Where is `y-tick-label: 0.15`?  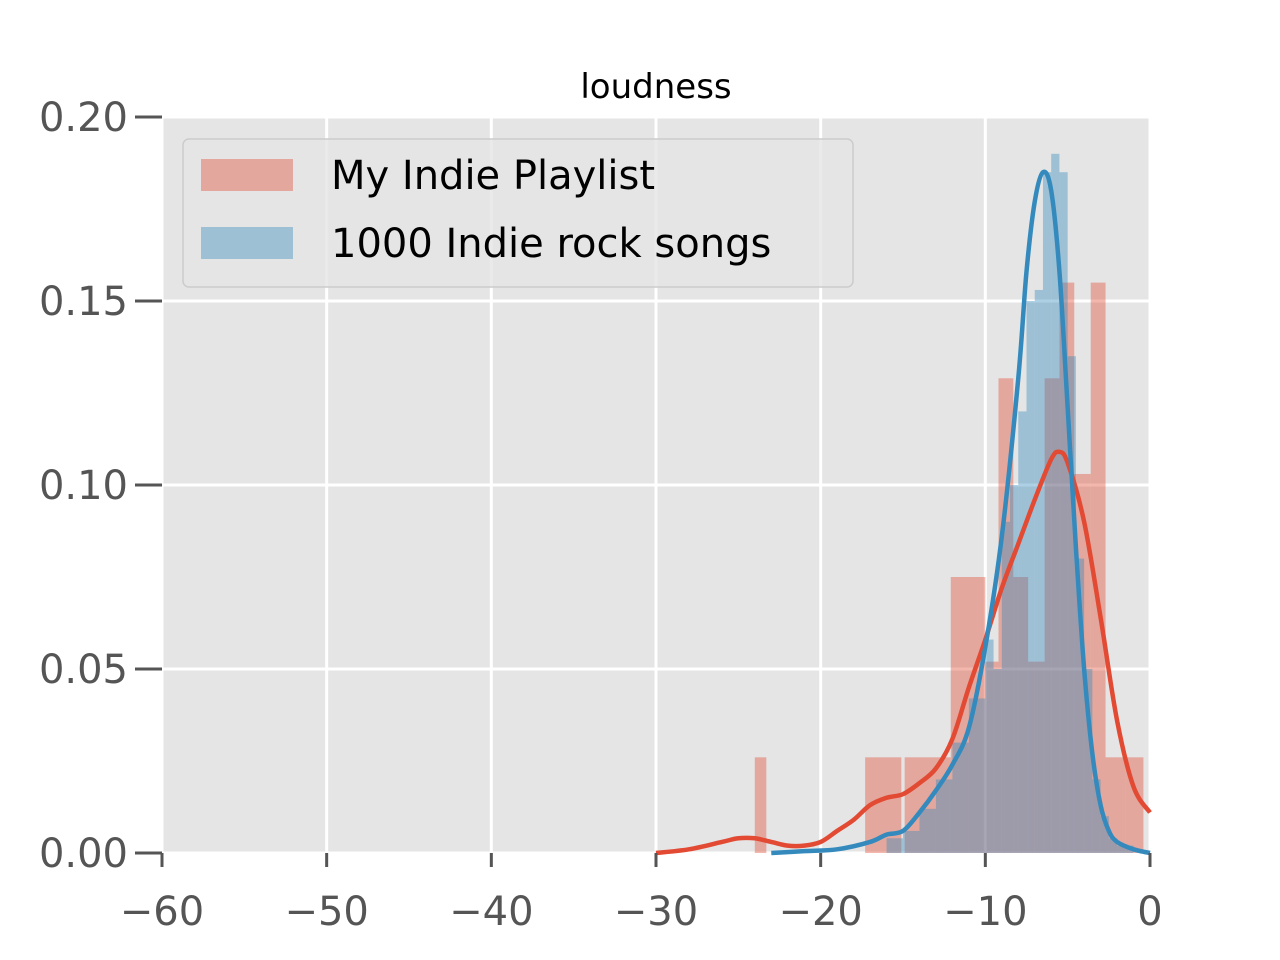
y-tick-label: 0.15 is located at coordinates (83, 302).